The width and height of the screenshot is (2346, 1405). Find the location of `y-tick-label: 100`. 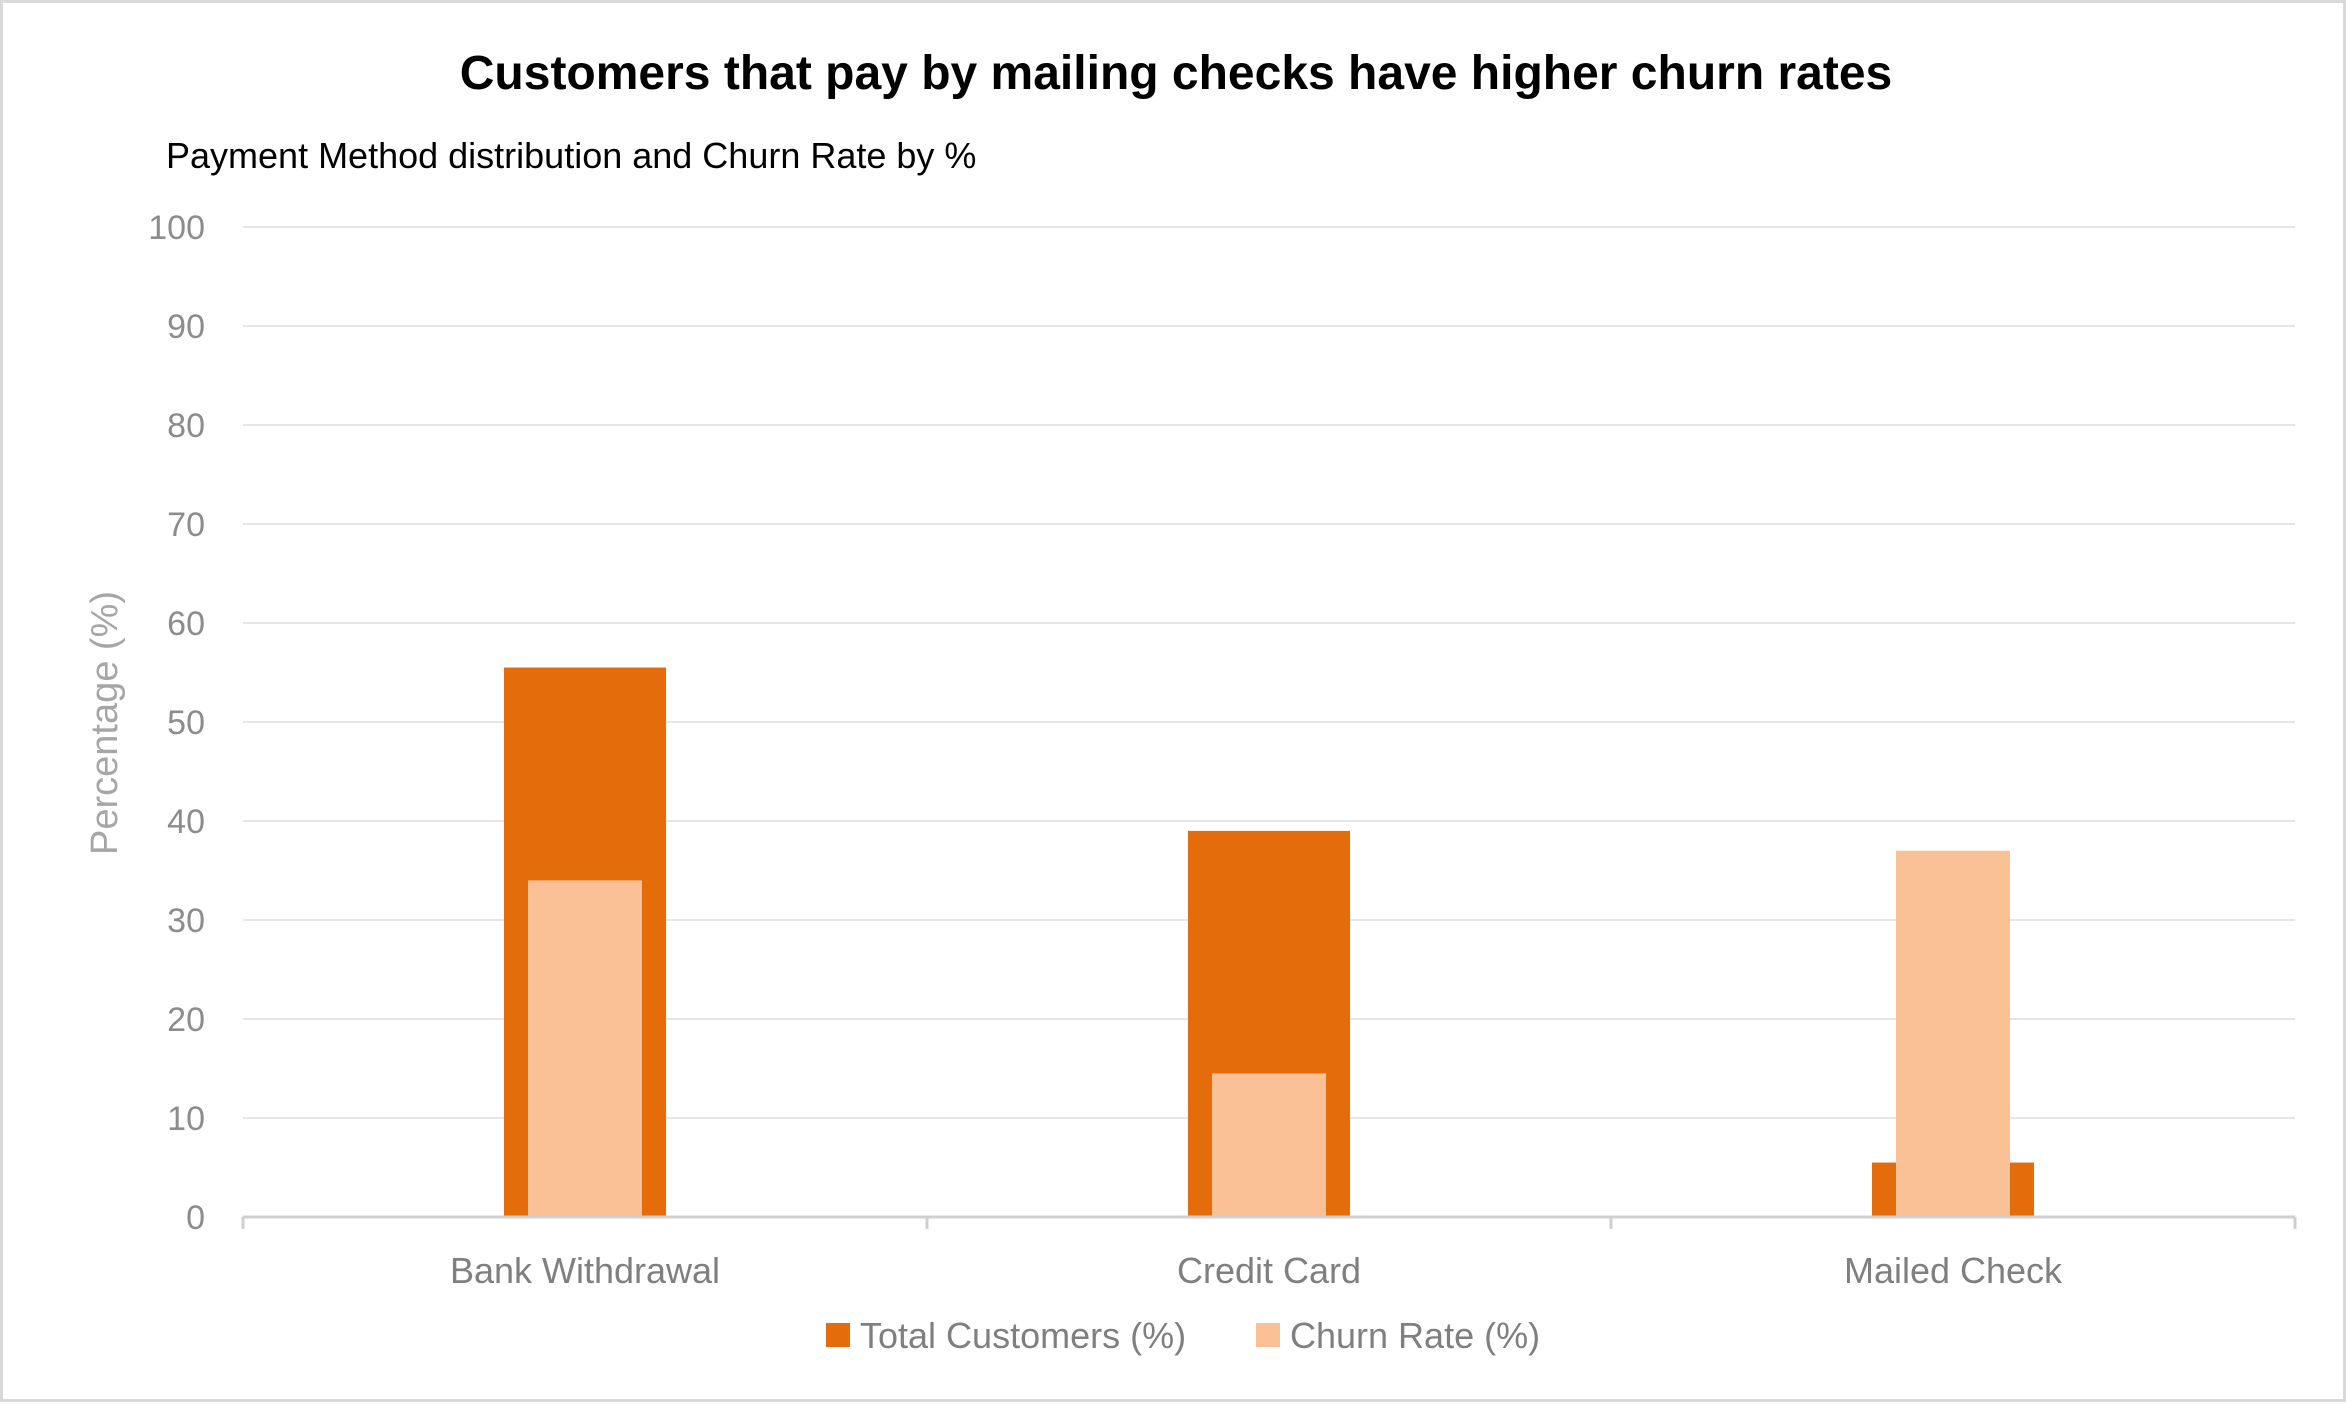

y-tick-label: 100 is located at coordinates (176, 228).